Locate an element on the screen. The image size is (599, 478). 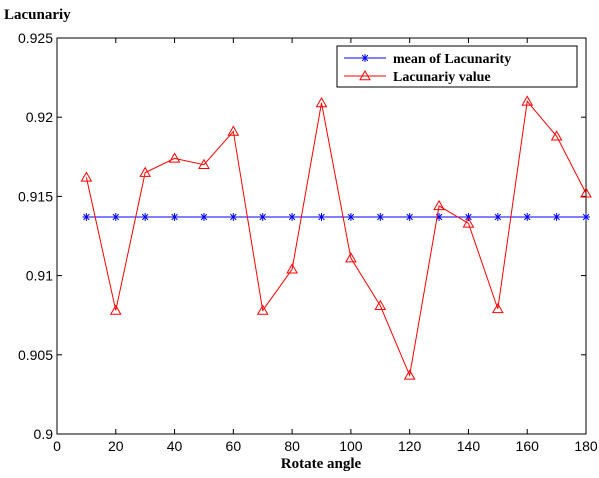
y-tick-label: 0.925 is located at coordinates (35, 38).